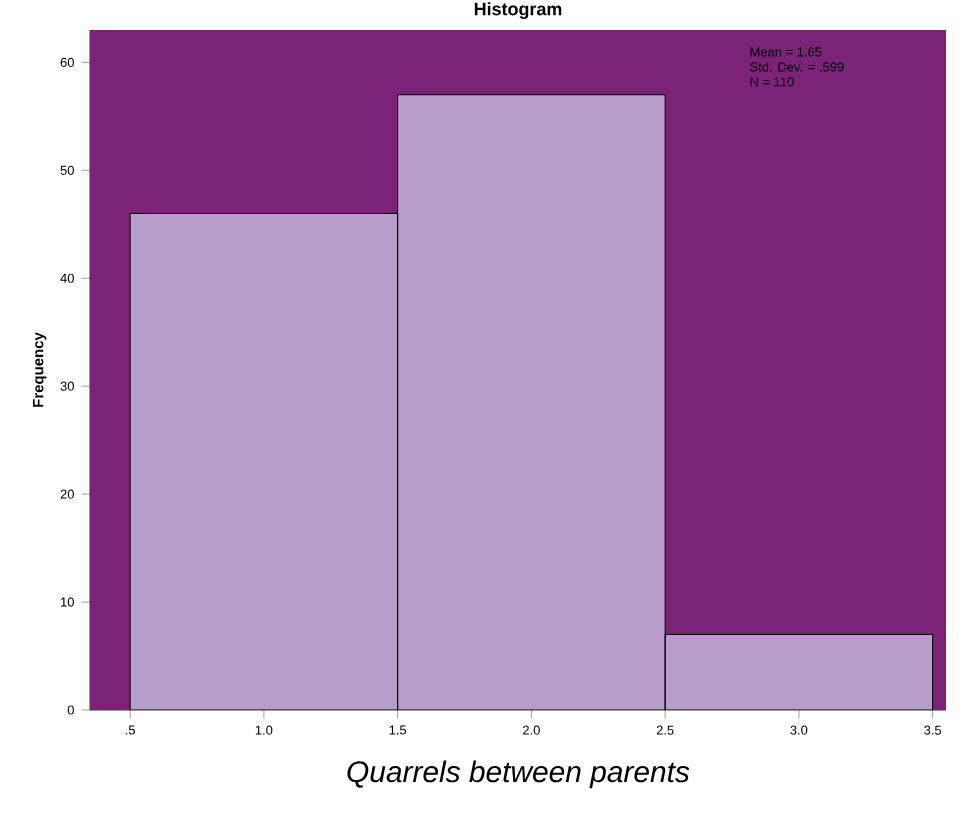 The width and height of the screenshot is (962, 820). What do you see at coordinates (518, 774) in the screenshot?
I see `x-axis-title: Quarrels between parents` at bounding box center [518, 774].